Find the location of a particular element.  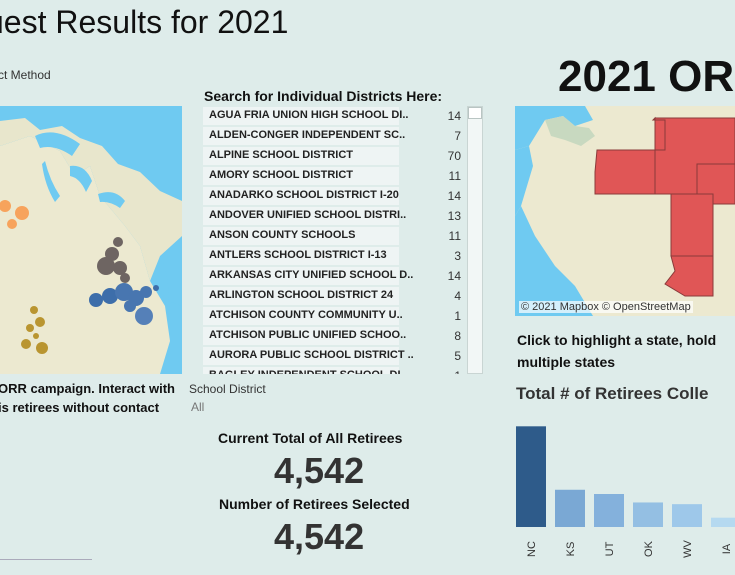

district-row: ATCHISON COUNTY COMMUNITY U.. 1 is located at coordinates (335, 316).